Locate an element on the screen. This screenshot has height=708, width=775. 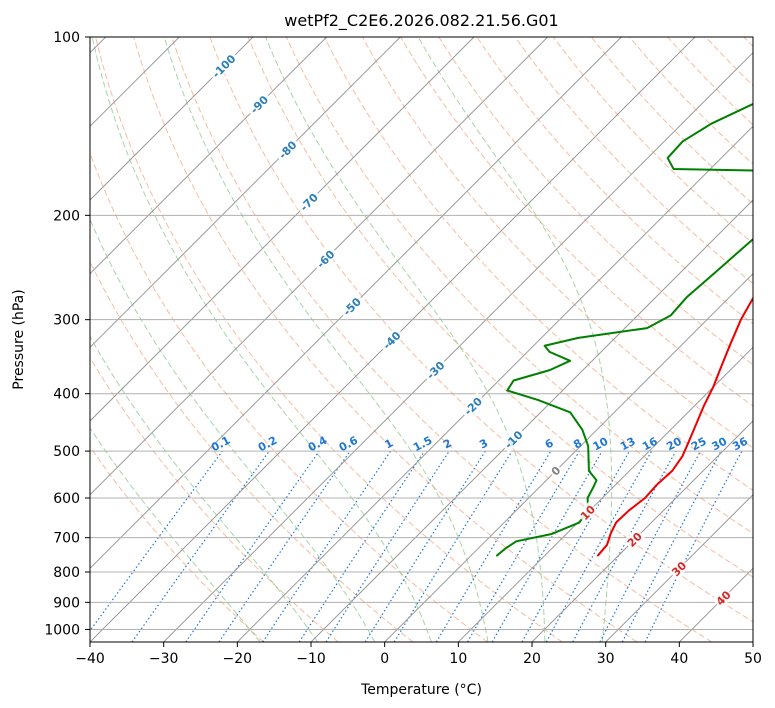
mixing-ratio-label: 10 is located at coordinates (601, 444).